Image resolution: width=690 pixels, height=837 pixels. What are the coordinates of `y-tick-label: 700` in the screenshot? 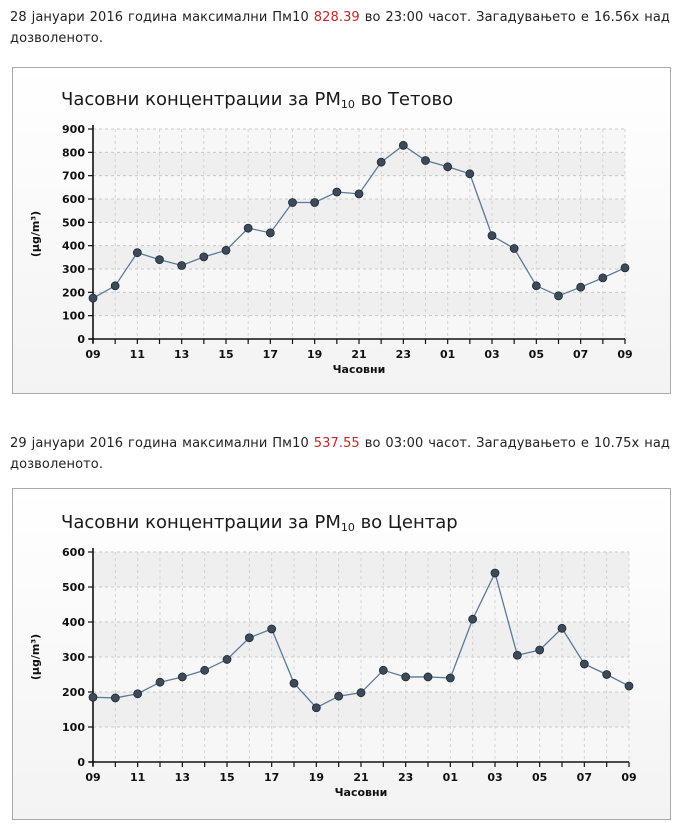 It's located at (73, 176).